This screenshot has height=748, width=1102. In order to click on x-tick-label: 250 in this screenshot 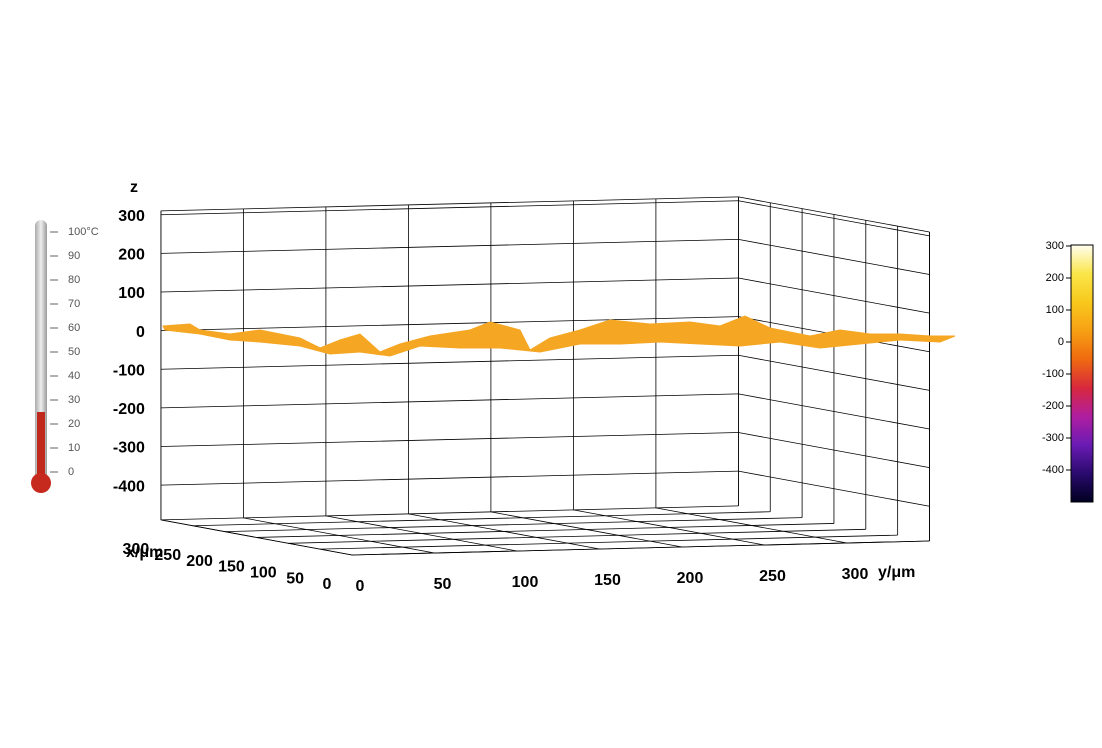, I will do `click(167, 555)`.